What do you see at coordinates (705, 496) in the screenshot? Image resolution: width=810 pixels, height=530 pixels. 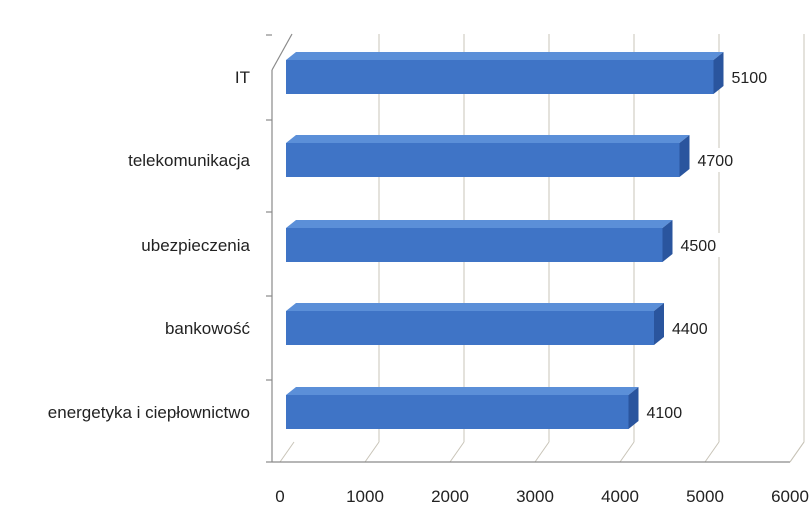 I see `x-tick-label: 5000` at bounding box center [705, 496].